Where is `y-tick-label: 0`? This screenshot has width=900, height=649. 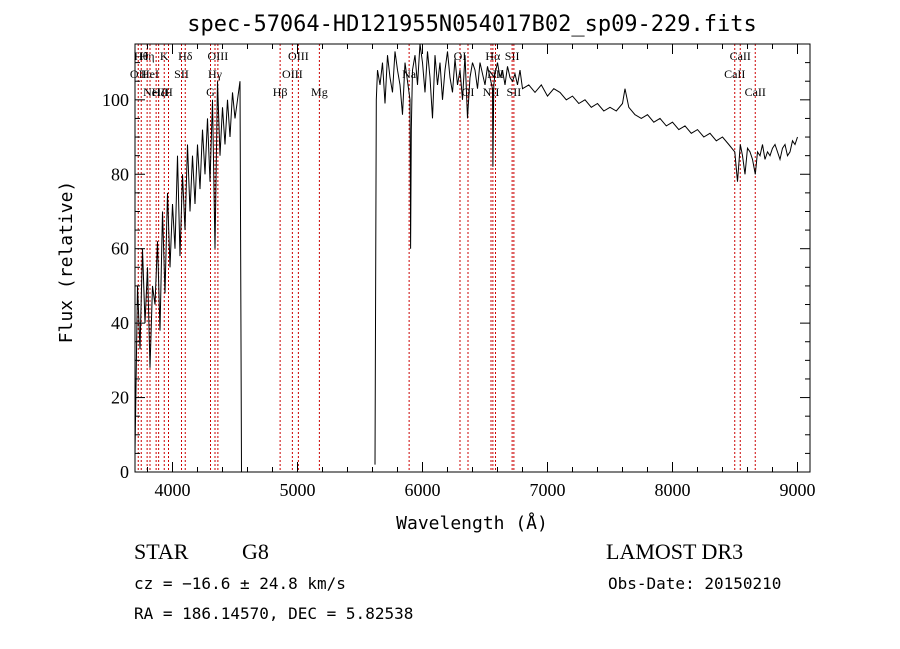 y-tick-label: 0 is located at coordinates (124, 472).